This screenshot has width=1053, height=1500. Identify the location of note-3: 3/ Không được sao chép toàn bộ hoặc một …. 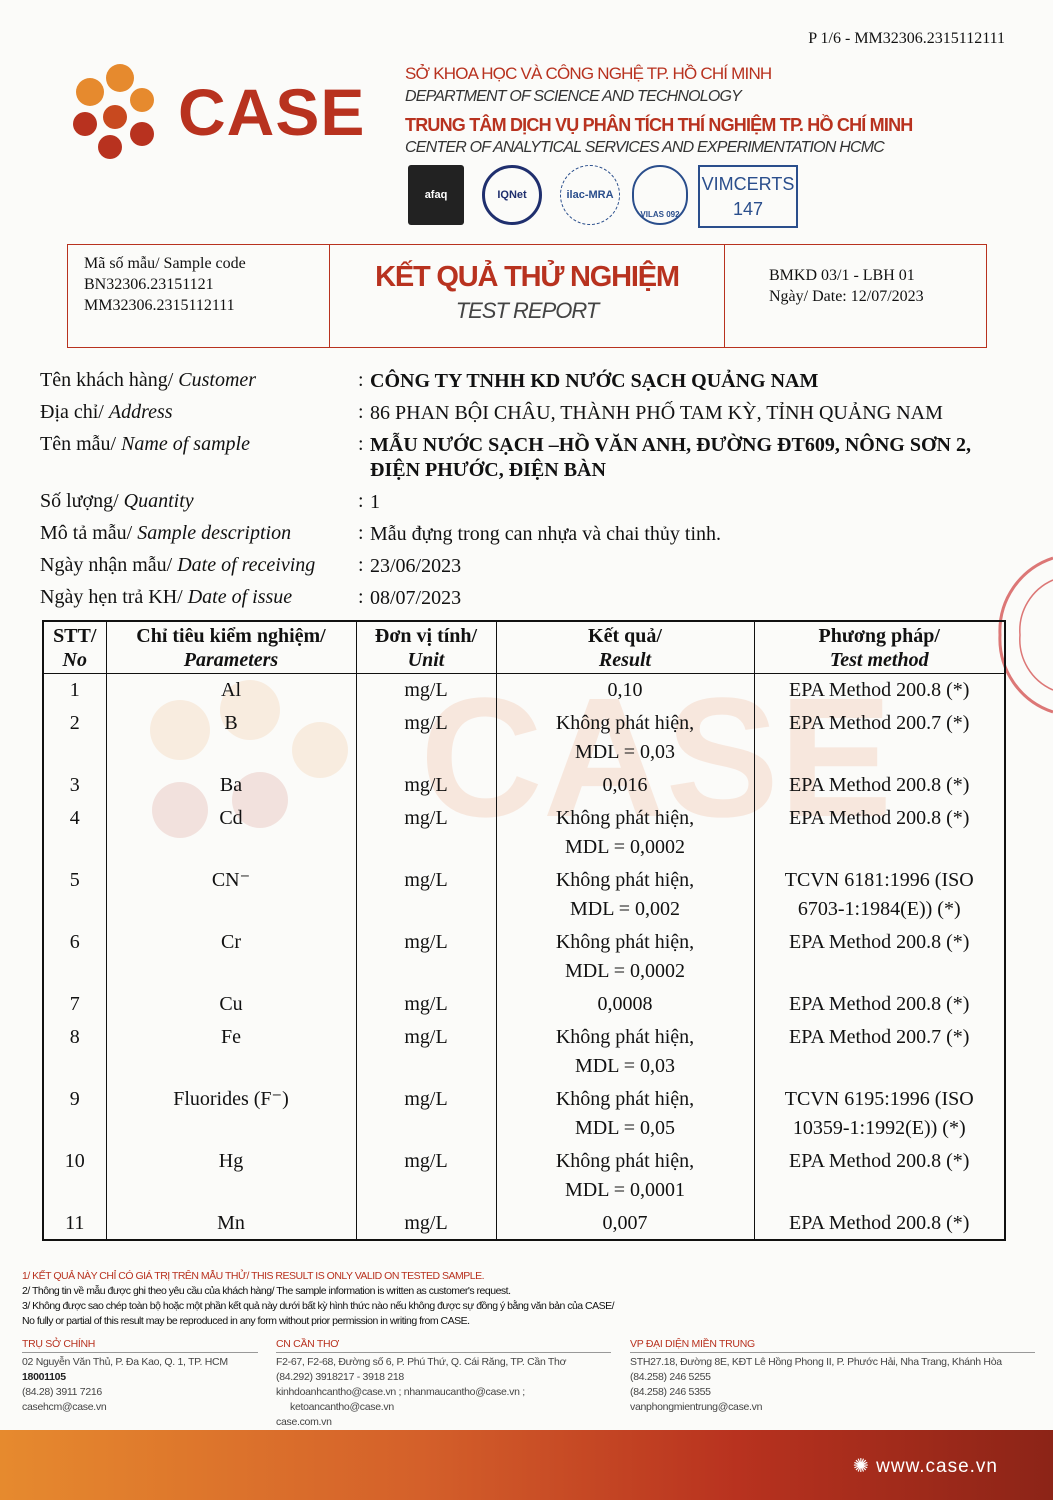
(318, 1306).